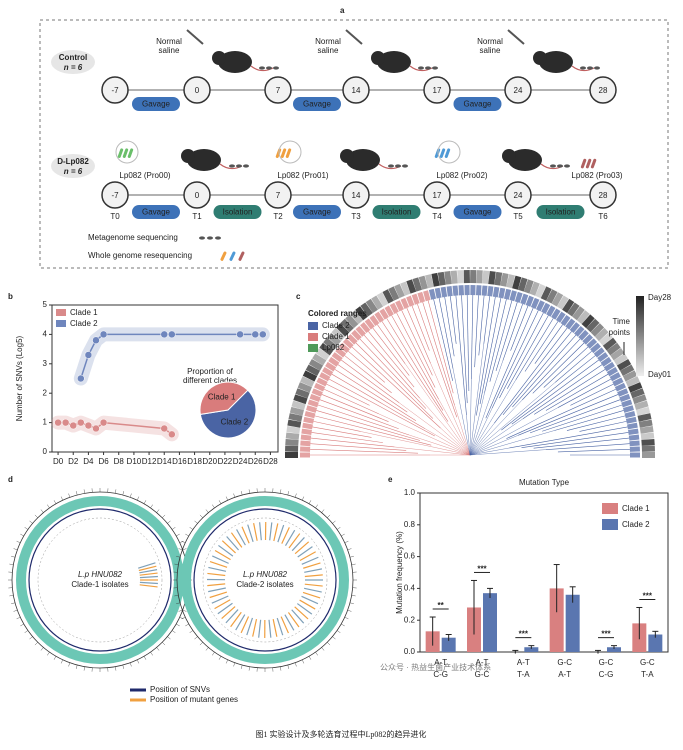 This screenshot has height=750, width=683. I want to click on x-tick-label: G-C, so click(606, 662).